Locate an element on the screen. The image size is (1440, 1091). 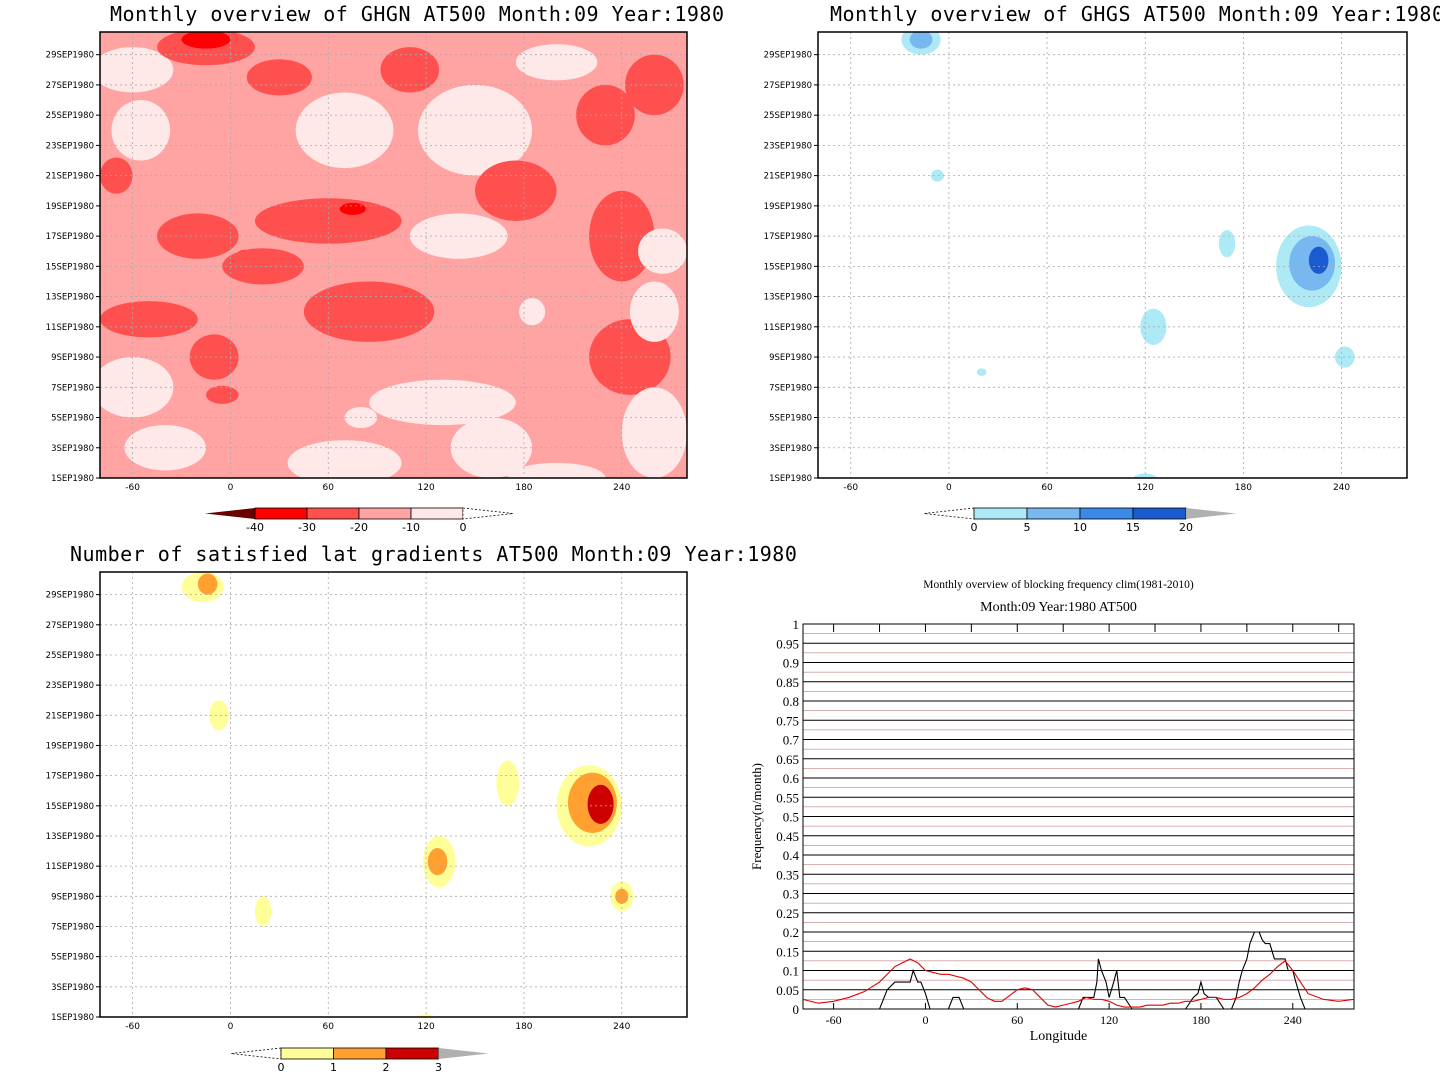
y-tick-label: 7SEP1980 is located at coordinates (72, 927).